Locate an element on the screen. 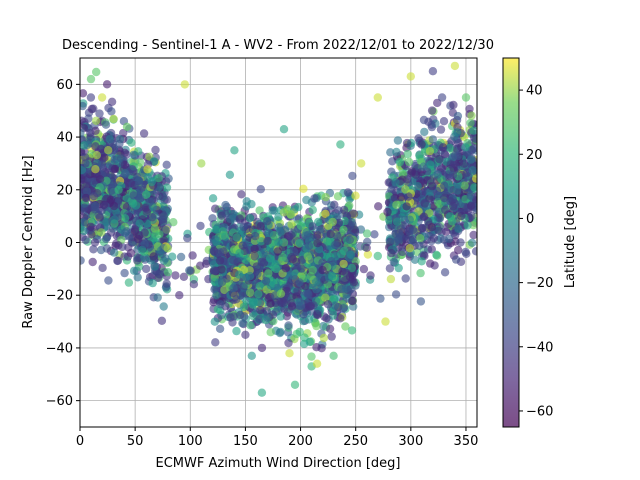 This screenshot has width=640, height=480. y-tick-label: 0 is located at coordinates (69, 243).